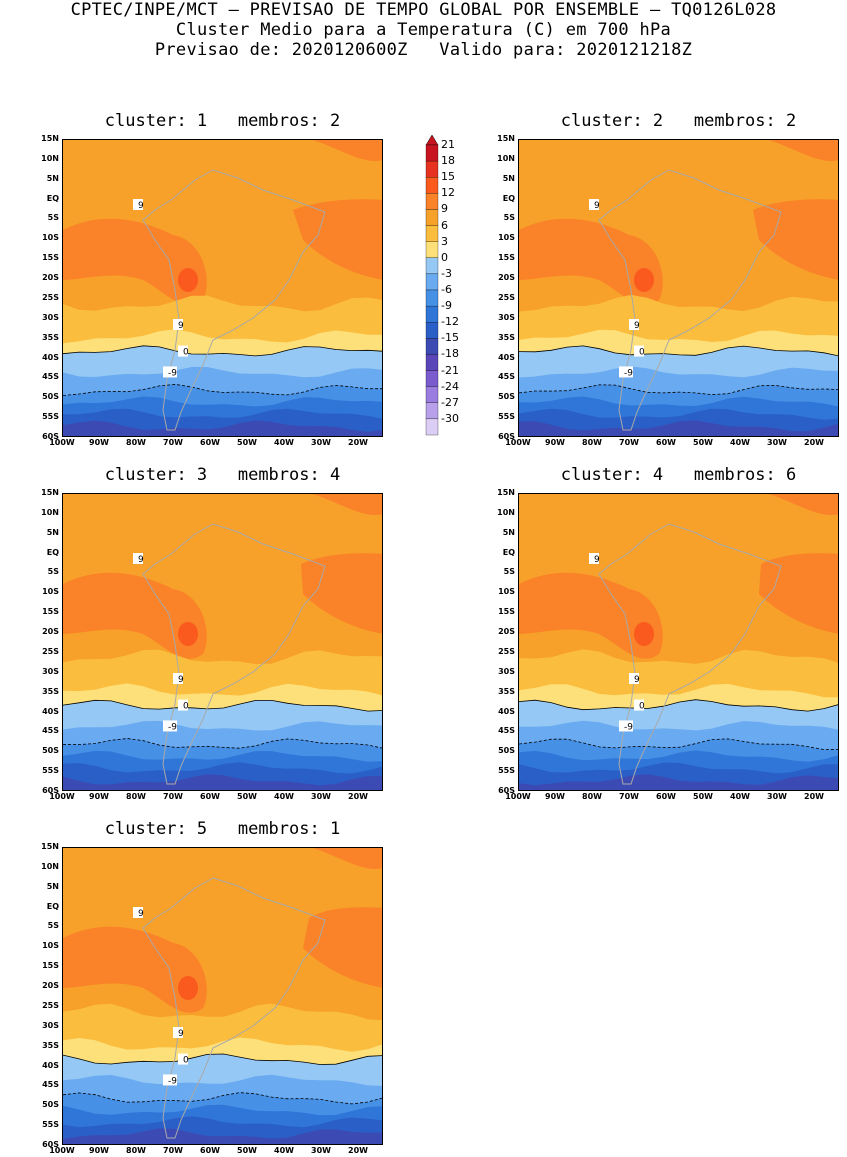 The image size is (847, 1157). What do you see at coordinates (181, 680) in the screenshot?
I see `contour-label-9b: 9` at bounding box center [181, 680].